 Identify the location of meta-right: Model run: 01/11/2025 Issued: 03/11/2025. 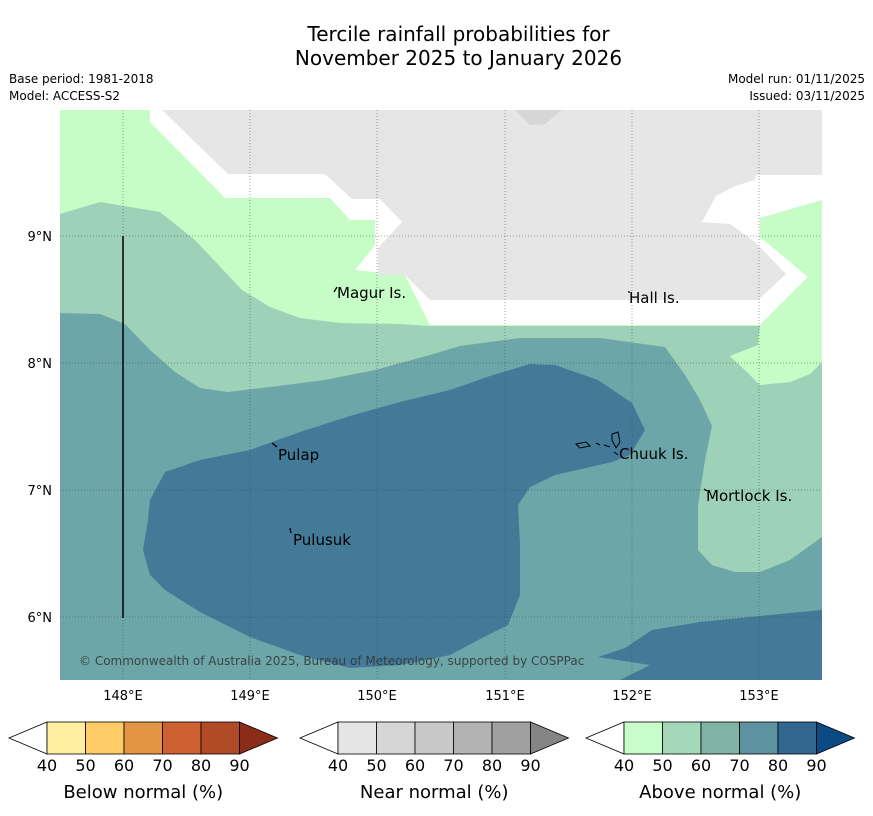
(796, 88).